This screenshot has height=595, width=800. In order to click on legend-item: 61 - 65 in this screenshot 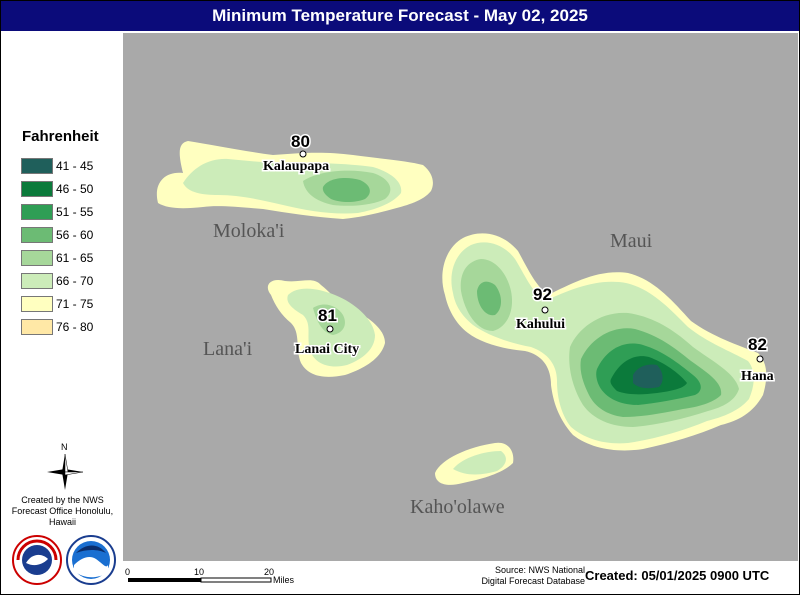, I will do `click(76, 258)`.